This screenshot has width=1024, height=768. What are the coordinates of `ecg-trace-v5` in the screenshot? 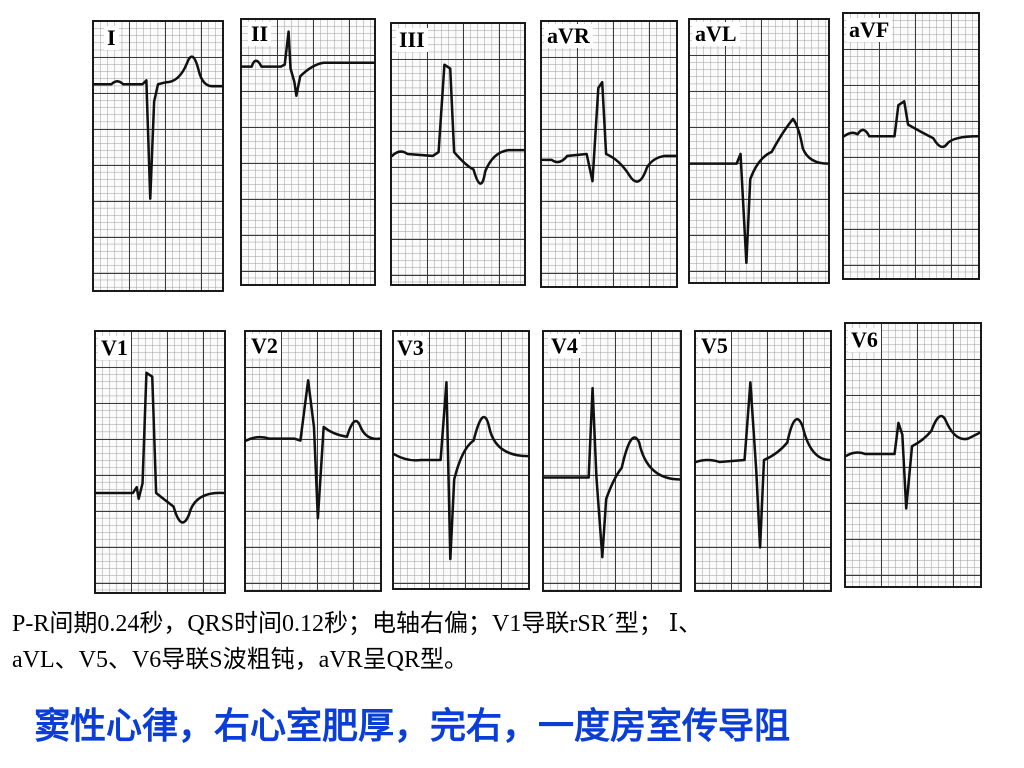 It's located at (763, 465).